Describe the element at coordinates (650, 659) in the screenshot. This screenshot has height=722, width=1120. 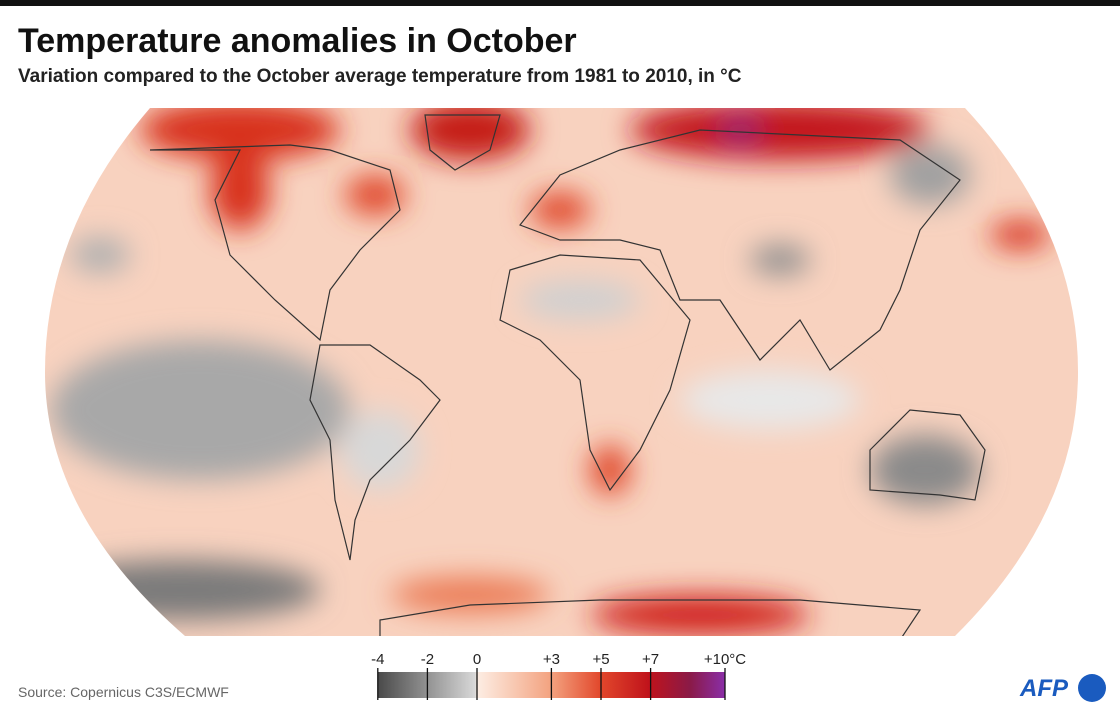
I see `legend-tick-label: +7` at that location.